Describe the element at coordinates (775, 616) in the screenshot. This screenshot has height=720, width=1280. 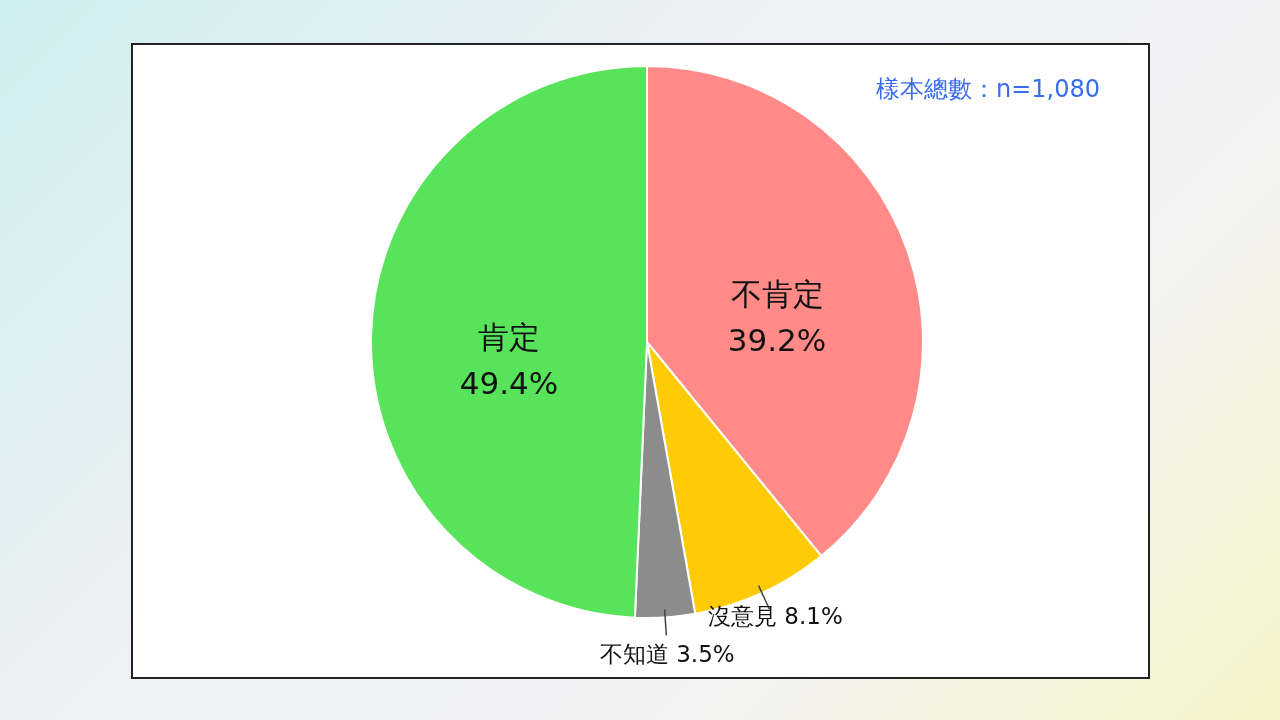
I see `slice-label: 沒意見 8.1%` at that location.